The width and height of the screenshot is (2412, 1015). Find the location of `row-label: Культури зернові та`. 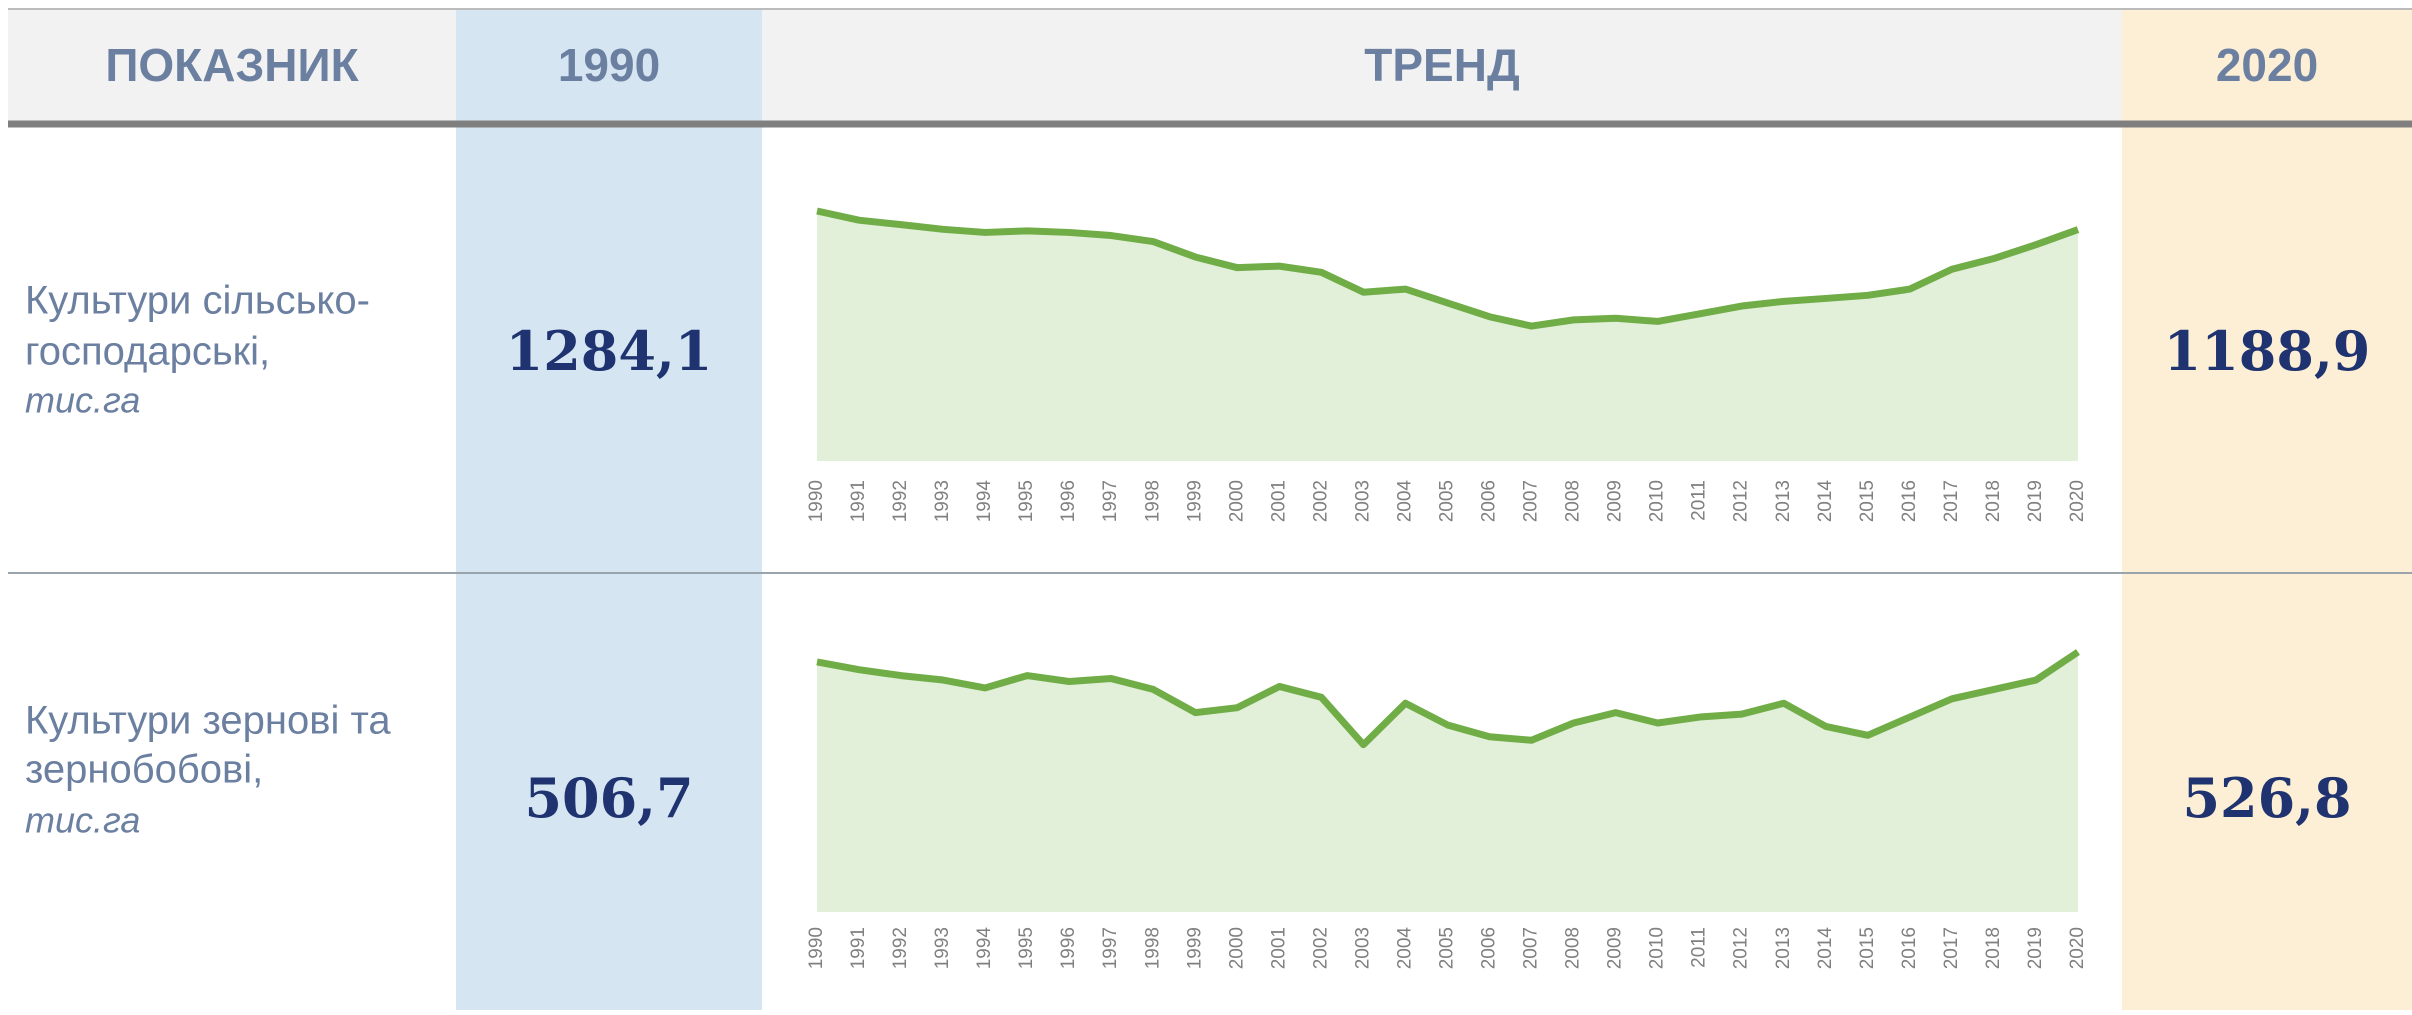

row-label: Культури зернові та is located at coordinates (208, 721).